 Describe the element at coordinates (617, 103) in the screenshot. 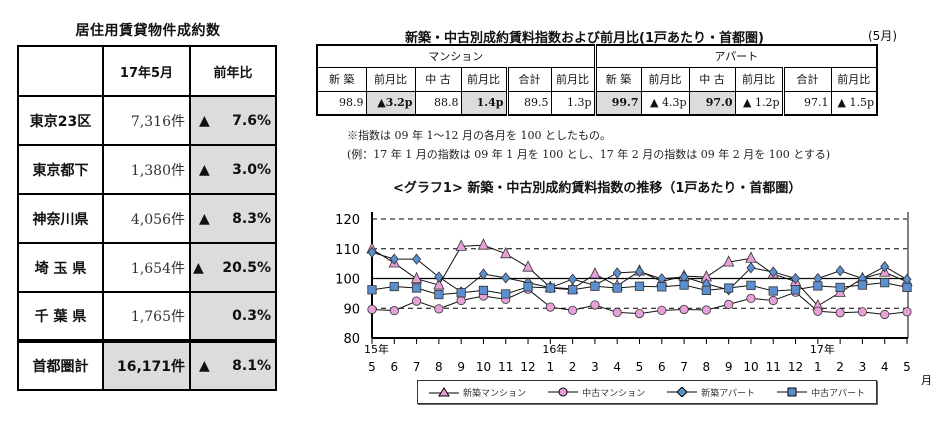

I see `value-cell: 99.7` at that location.